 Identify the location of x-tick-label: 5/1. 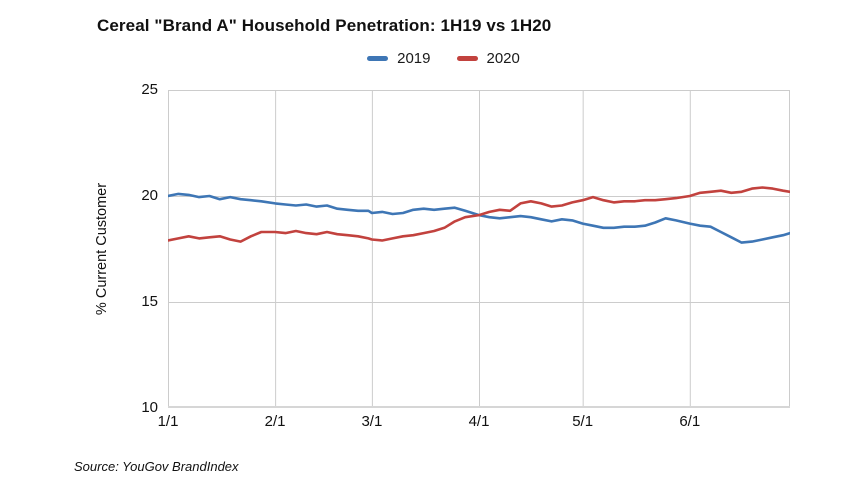
(583, 421).